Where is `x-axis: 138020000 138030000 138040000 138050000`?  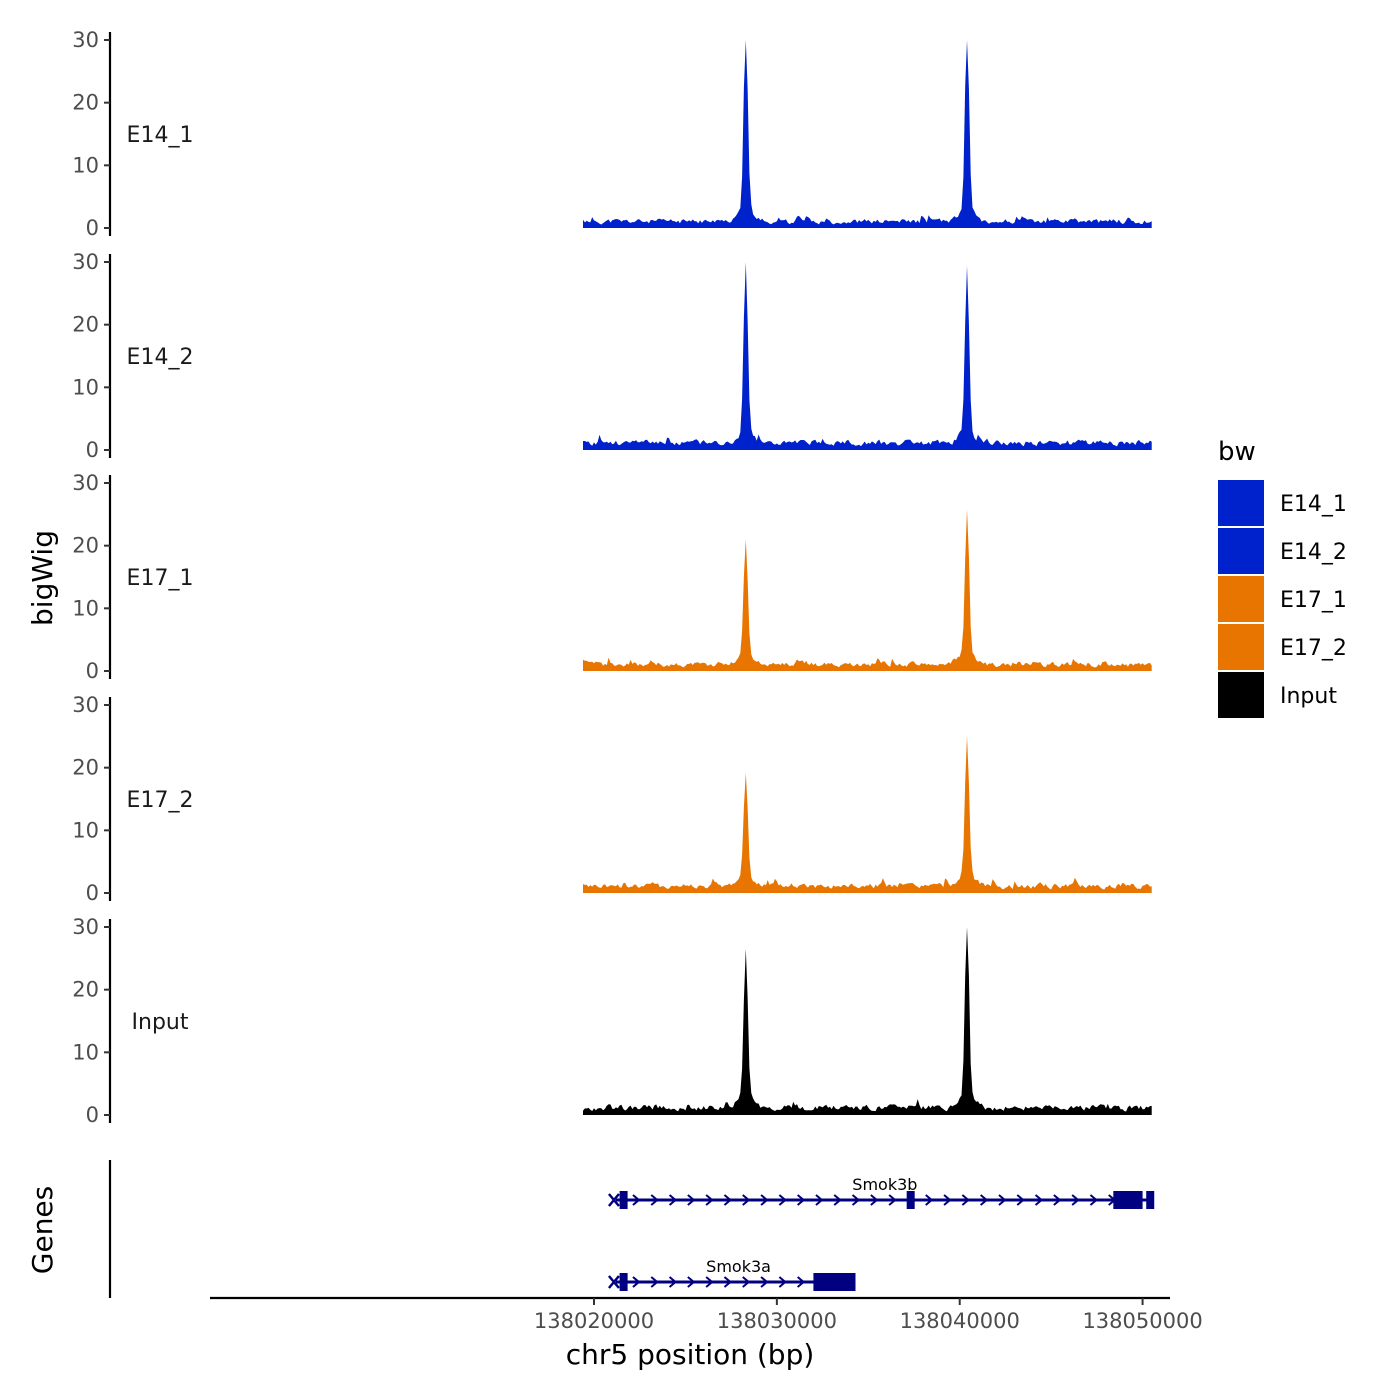 x-axis: 138020000 138030000 138040000 138050000 is located at coordinates (706, 1314).